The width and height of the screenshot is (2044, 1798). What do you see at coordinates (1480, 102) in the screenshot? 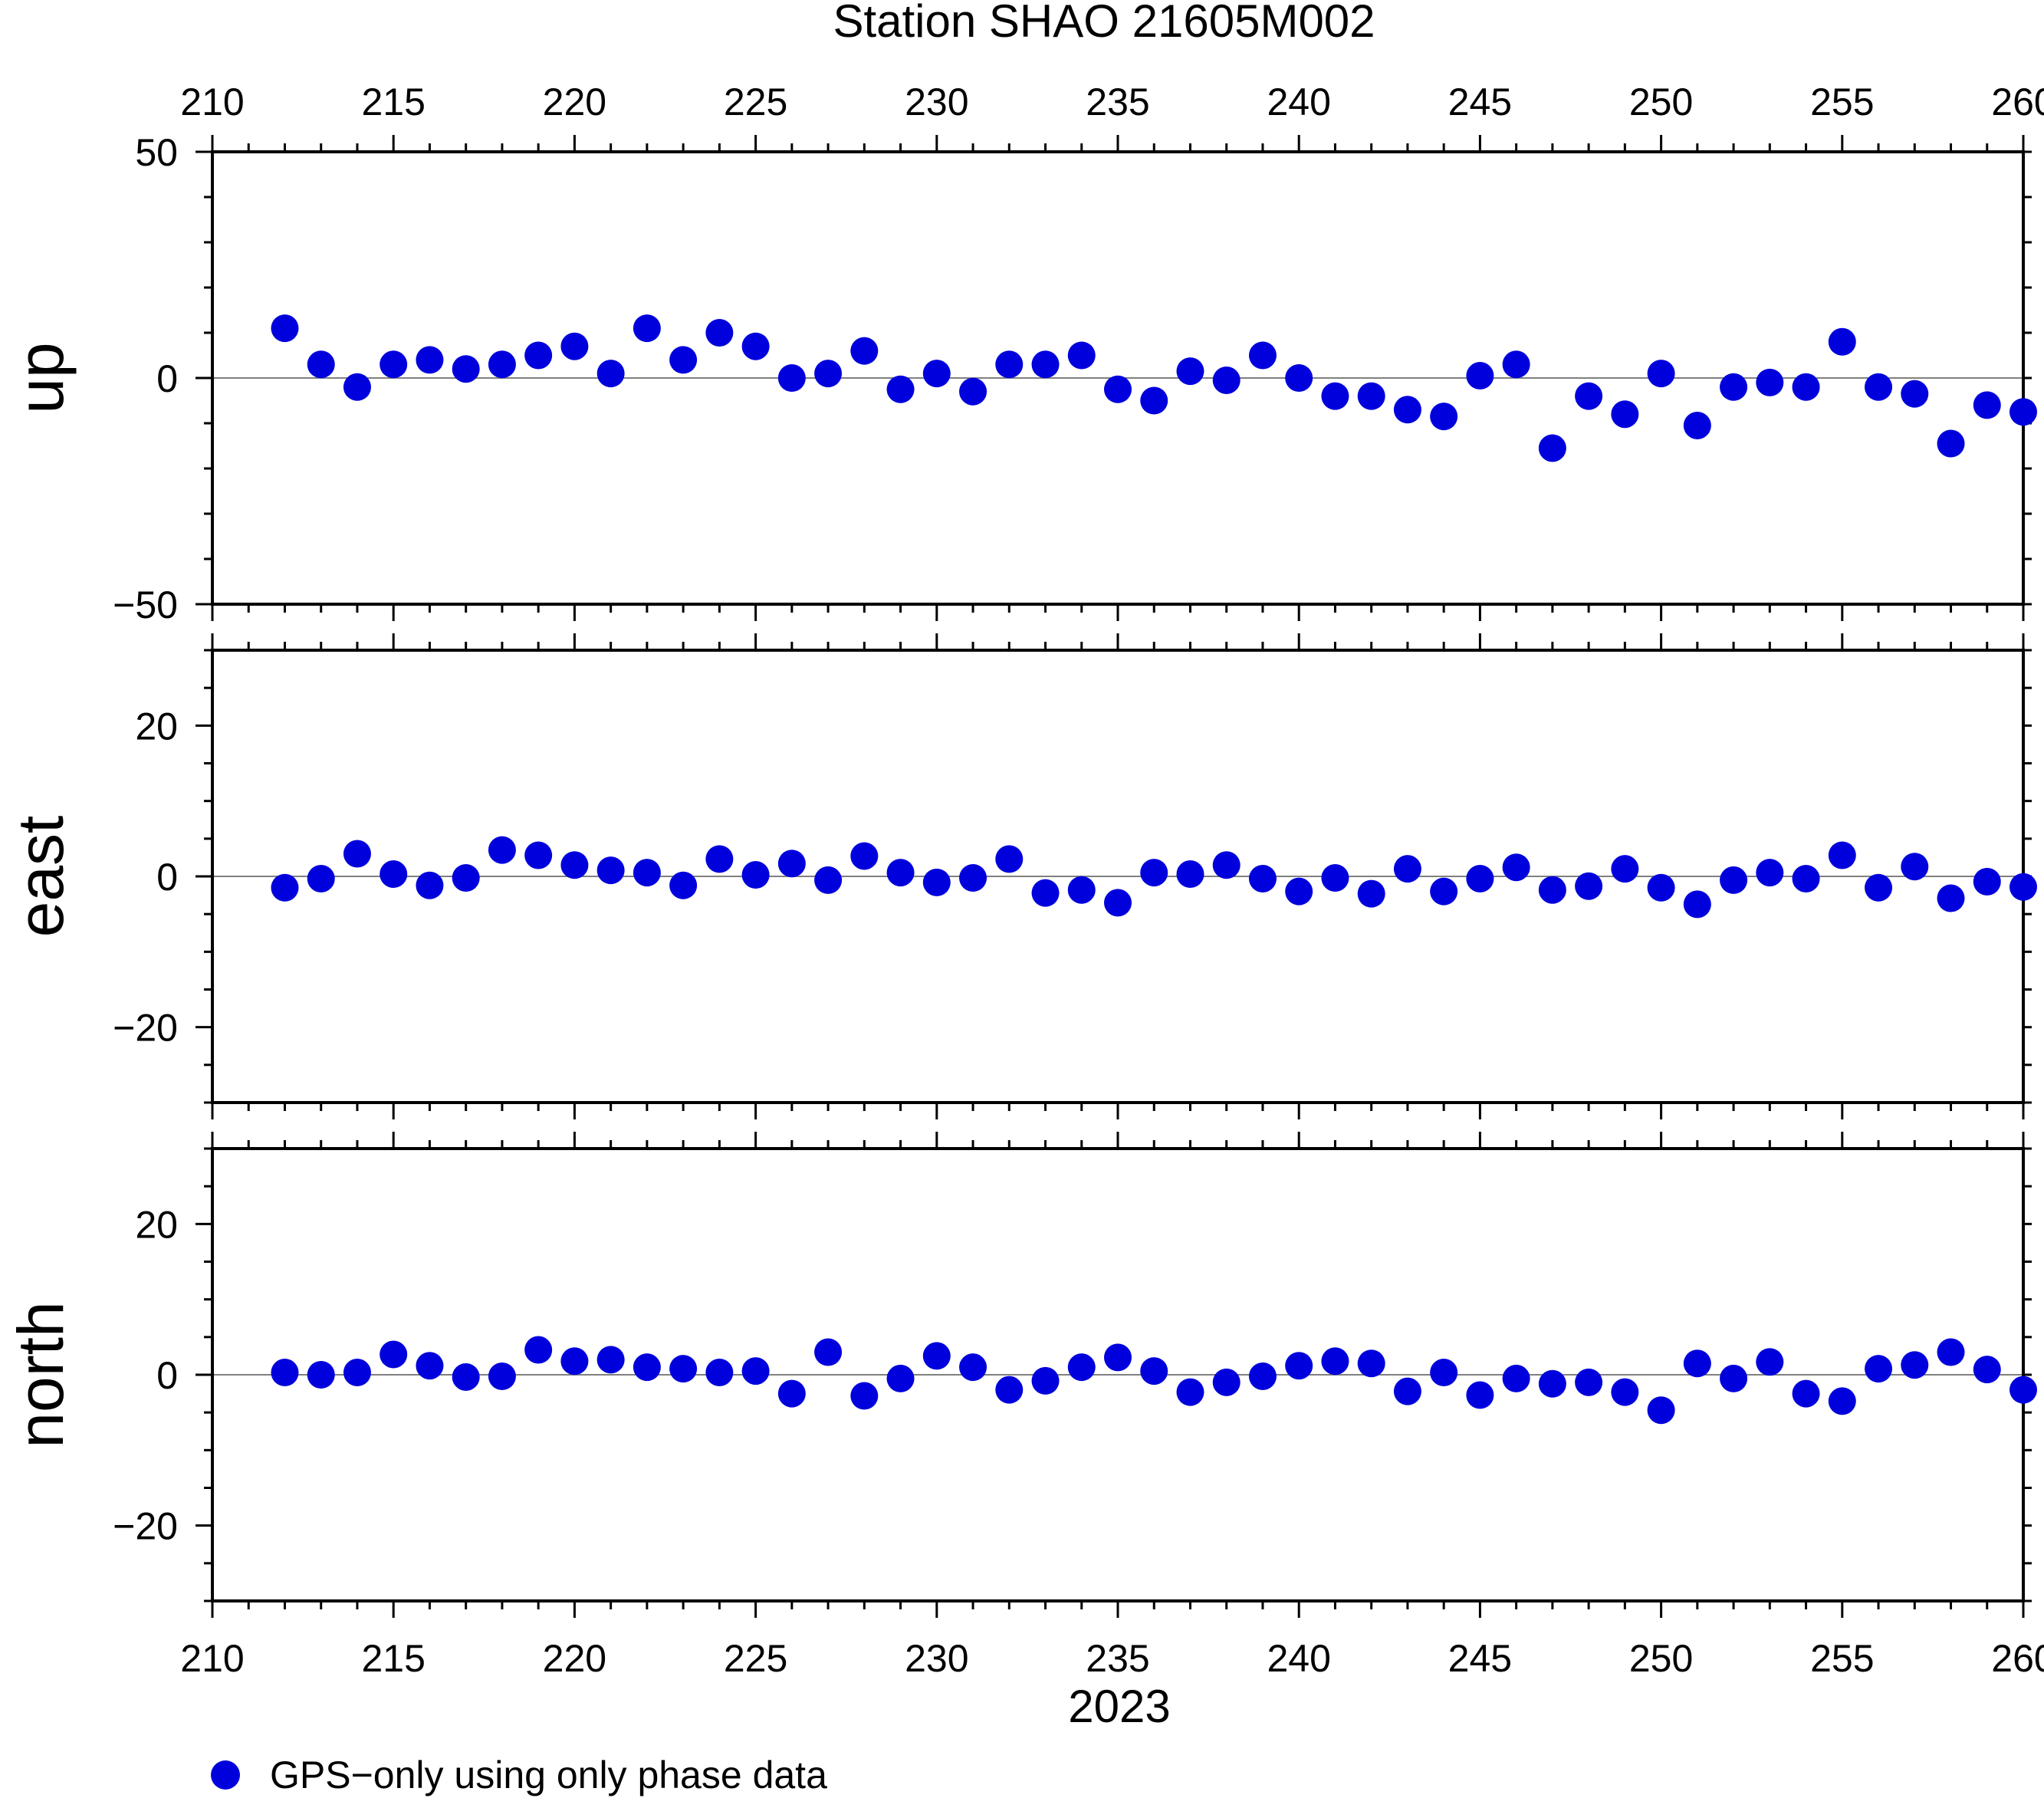
I see `x-tick-label-top: 245` at bounding box center [1480, 102].